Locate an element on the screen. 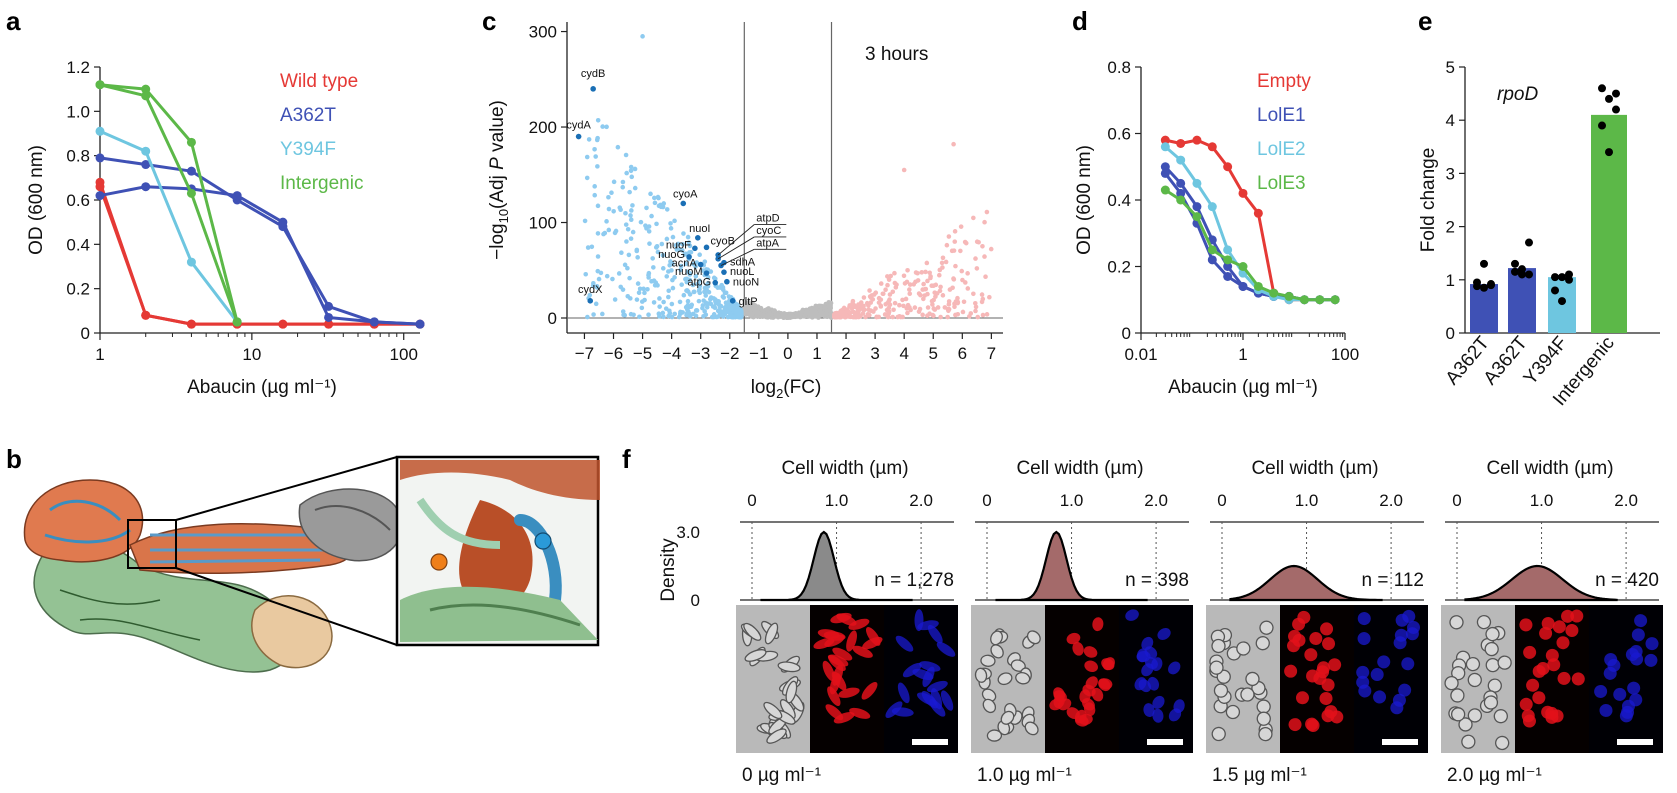  panel-f-density-curve is located at coordinates (1541, 583).